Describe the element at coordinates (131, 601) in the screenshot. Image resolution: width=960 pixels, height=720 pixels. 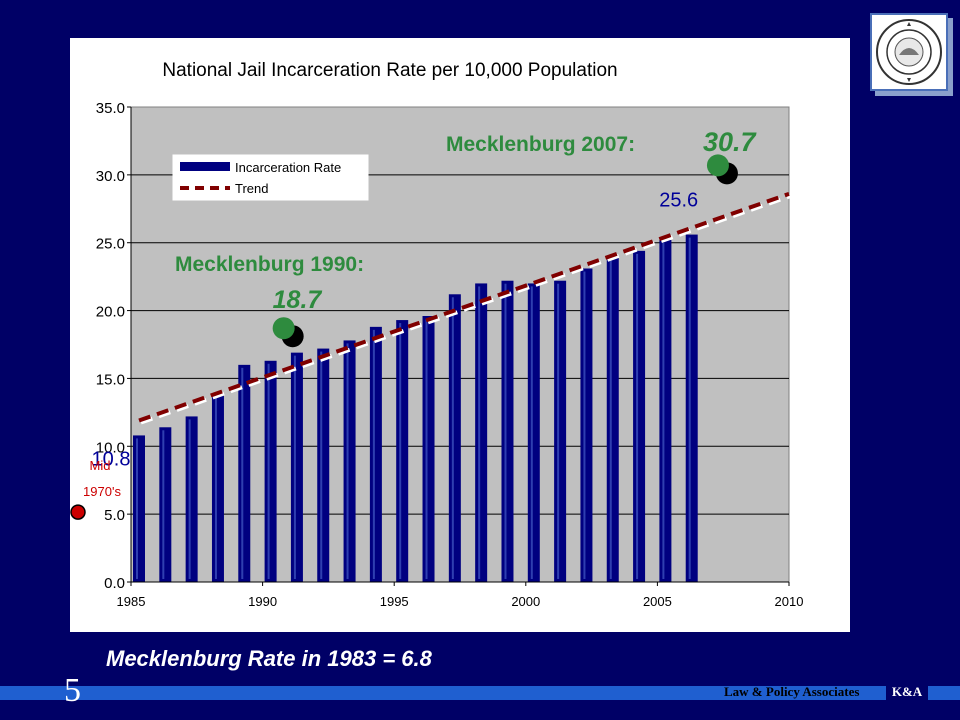
I see `x-tick-label: 1985` at that location.